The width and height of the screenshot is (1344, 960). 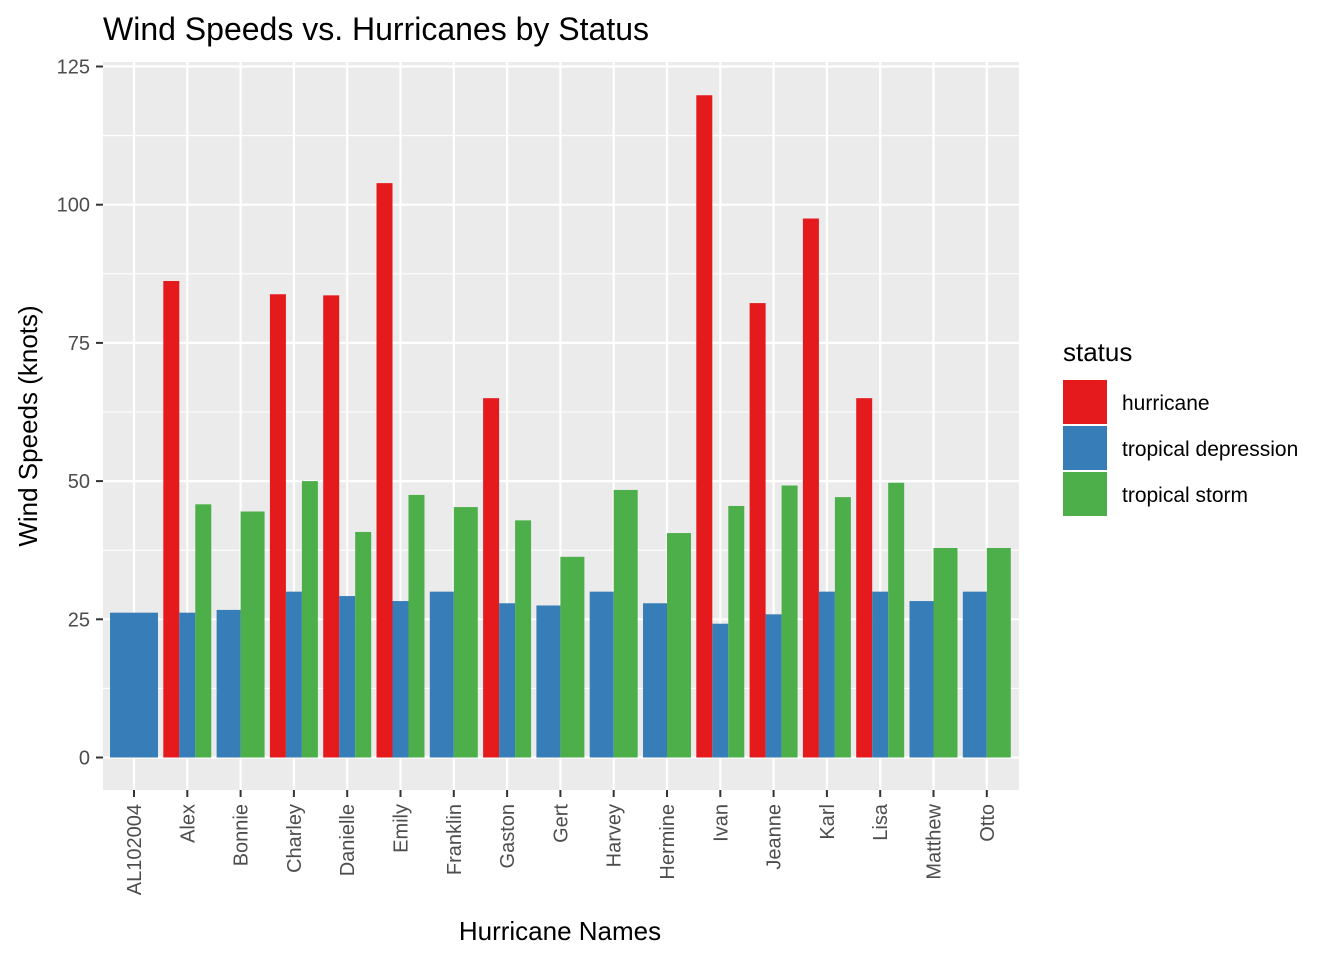 I want to click on x-tick-label: Jeanne, so click(x=775, y=837).